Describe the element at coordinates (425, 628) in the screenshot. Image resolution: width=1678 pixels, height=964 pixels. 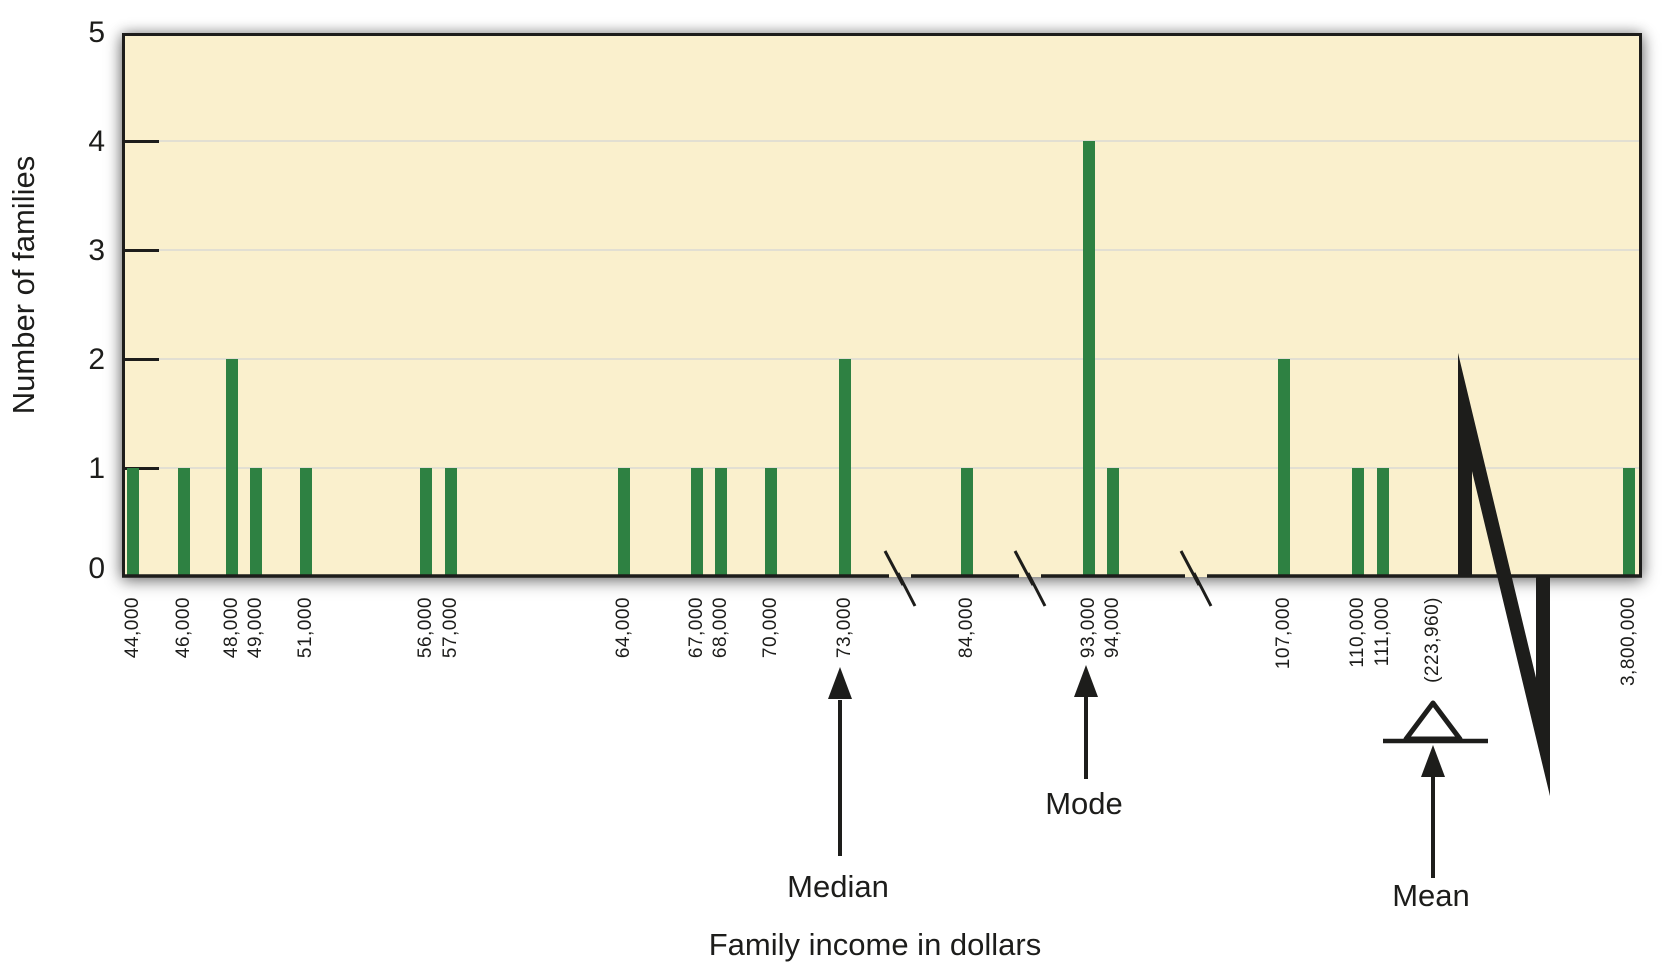
I see `x-tick-label-56,000: 56,000` at that location.